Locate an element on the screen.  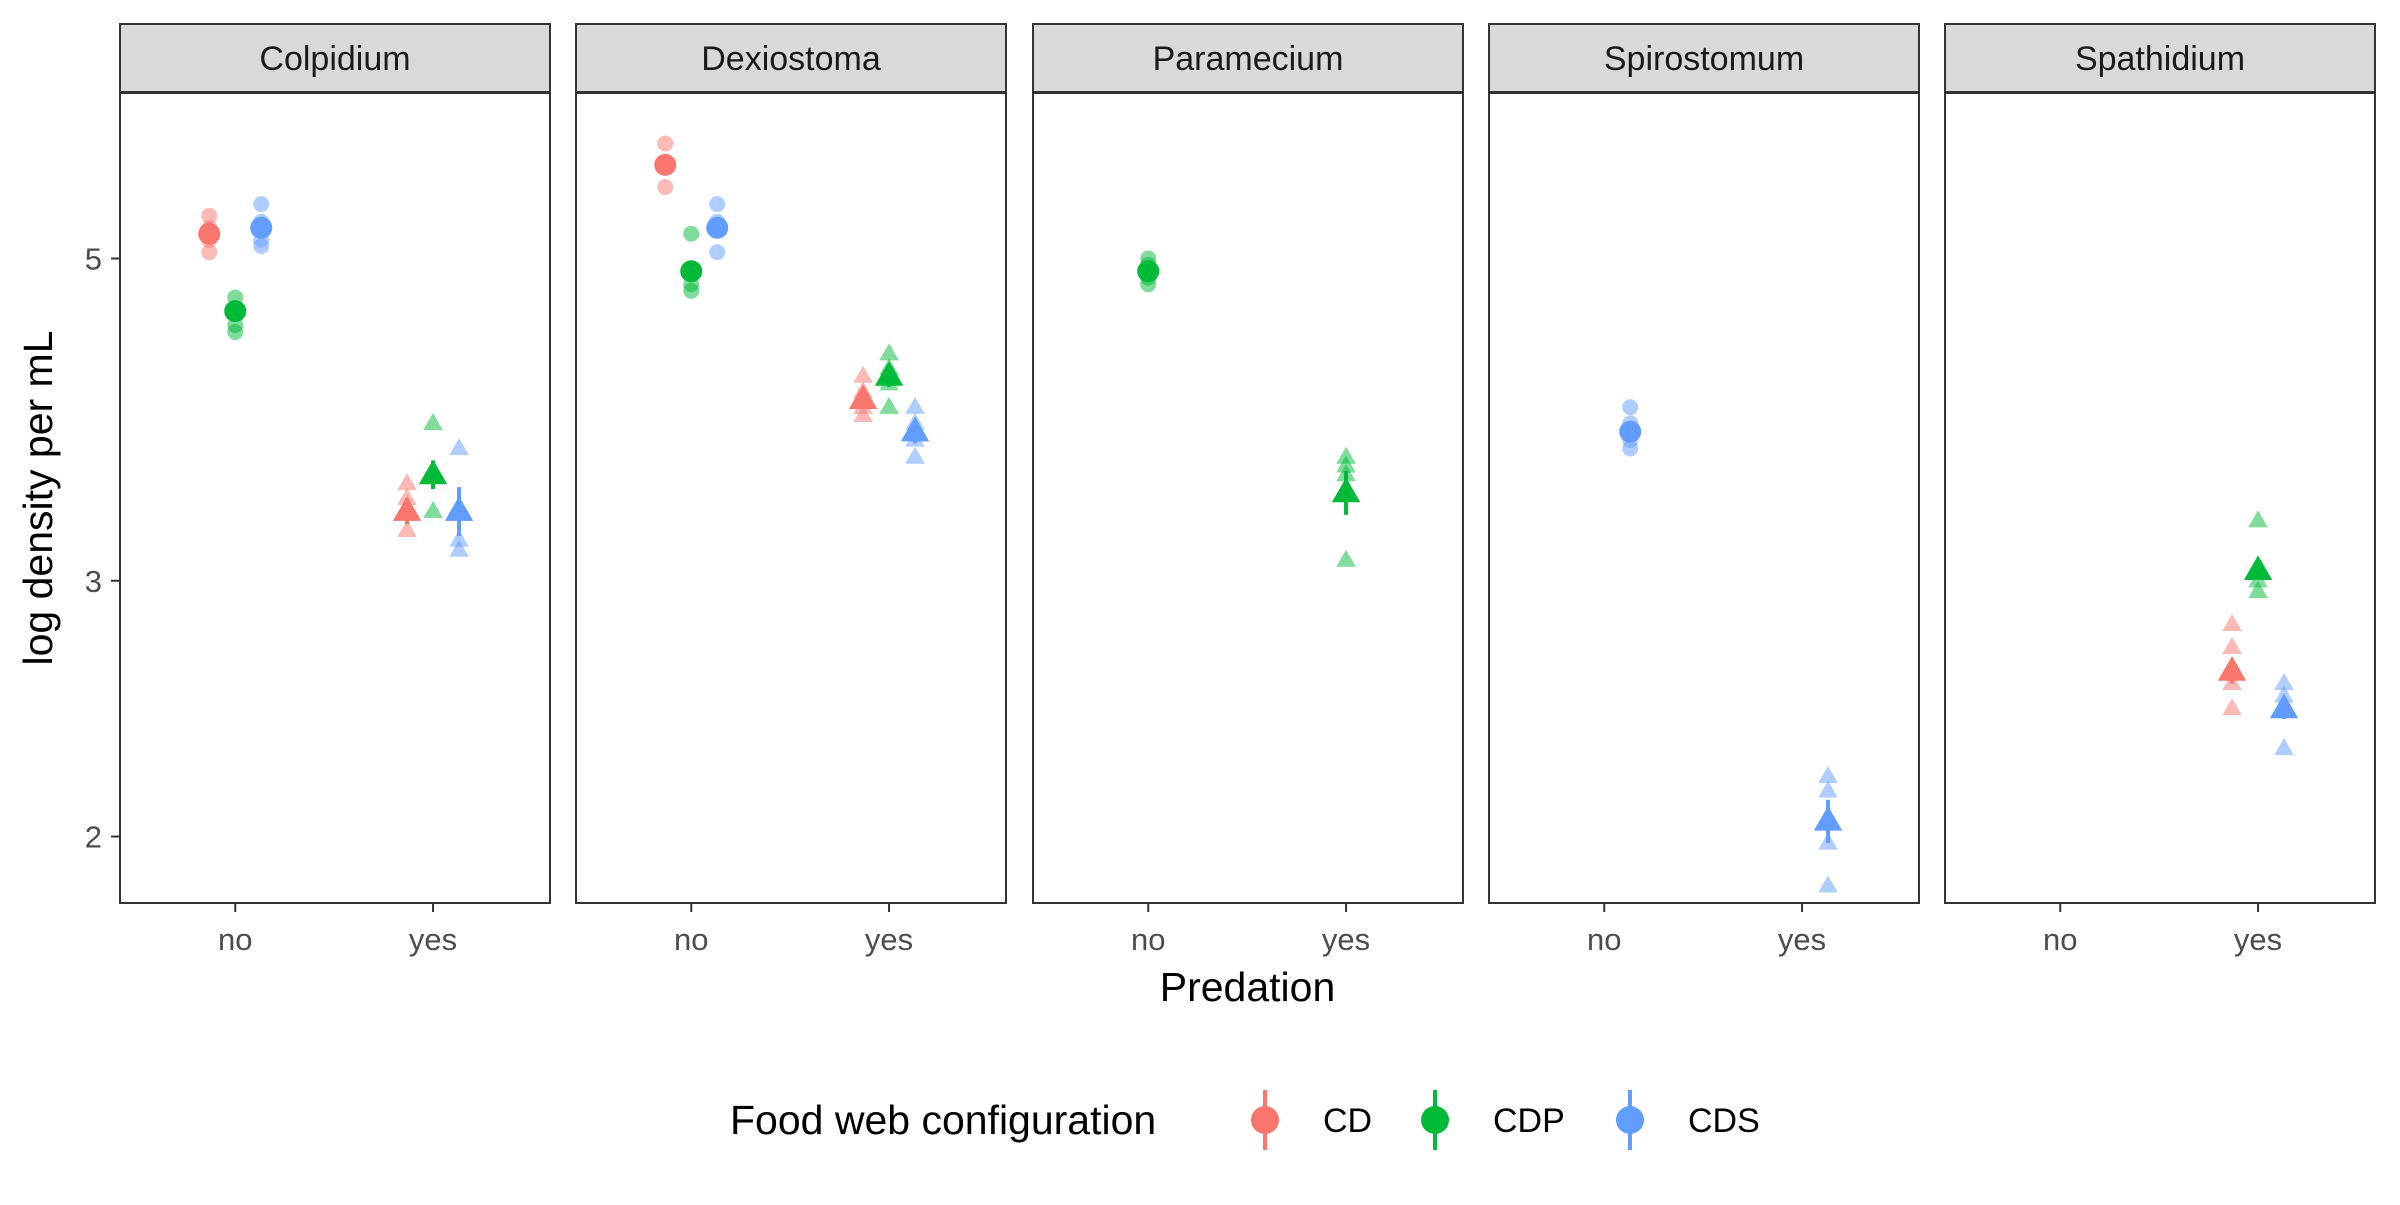
panel-dexiostoma: Dexiostoma no yes is located at coordinates (791, 490).